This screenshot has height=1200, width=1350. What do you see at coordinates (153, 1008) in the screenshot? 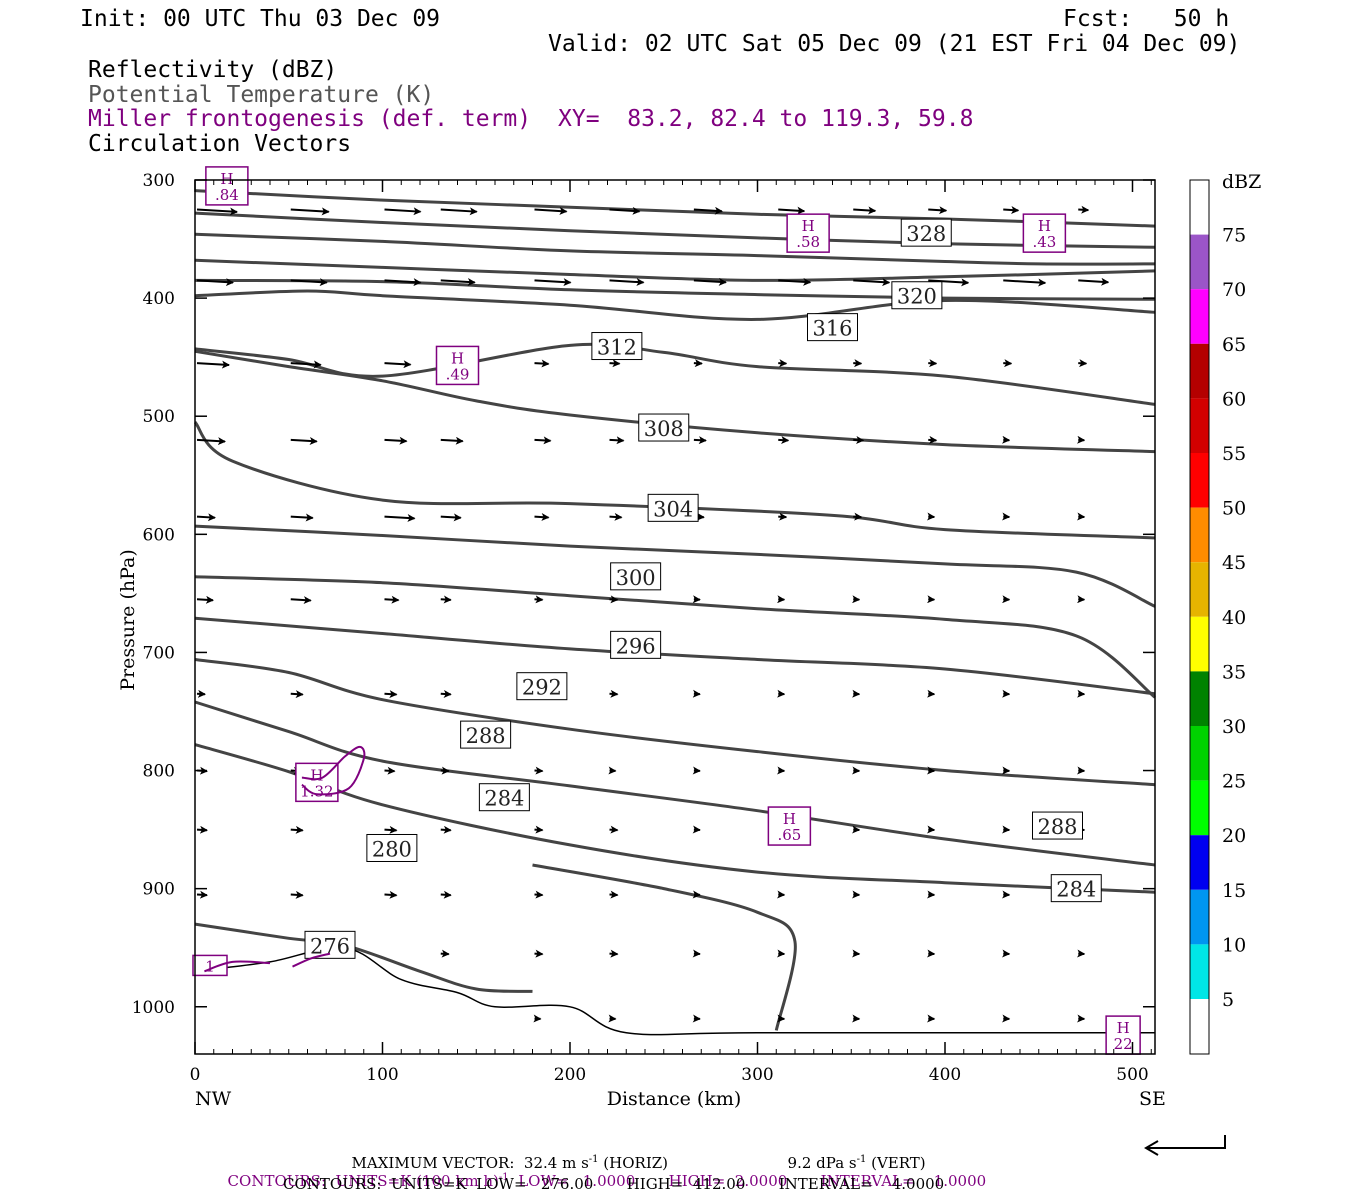
I see `y-tick-label: 1000` at bounding box center [153, 1008].